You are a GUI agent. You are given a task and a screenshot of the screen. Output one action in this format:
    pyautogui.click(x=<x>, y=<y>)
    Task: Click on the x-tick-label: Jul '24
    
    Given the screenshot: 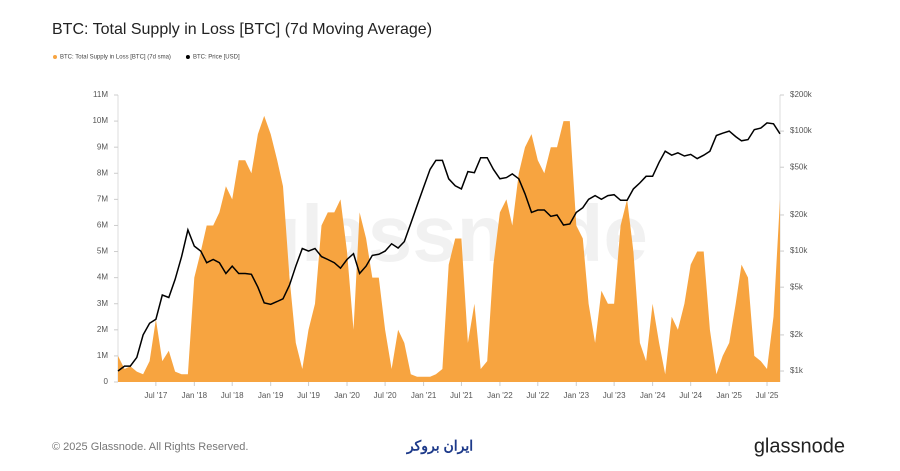 What is the action you would take?
    pyautogui.click(x=690, y=395)
    